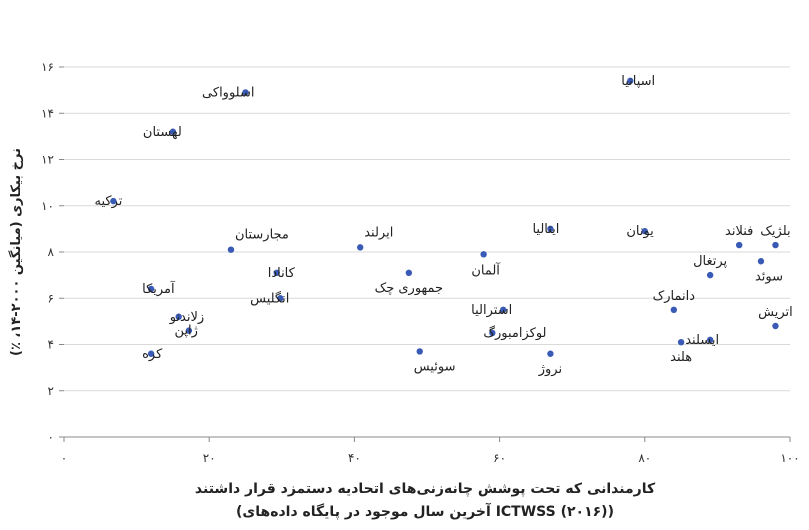 The width and height of the screenshot is (809, 530). Describe the element at coordinates (51, 252) in the screenshot. I see `y-tick-label: ۸` at that location.